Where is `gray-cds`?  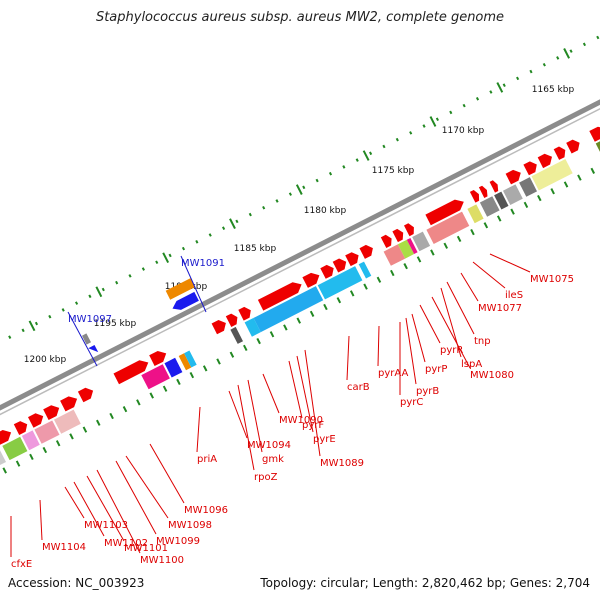 gray-cds is located at coordinates (86, 339).